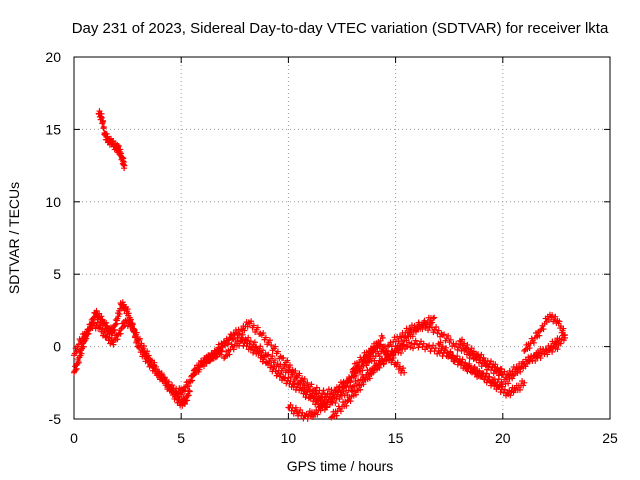  Describe the element at coordinates (53, 57) in the screenshot. I see `y-tick-label: 20` at that location.